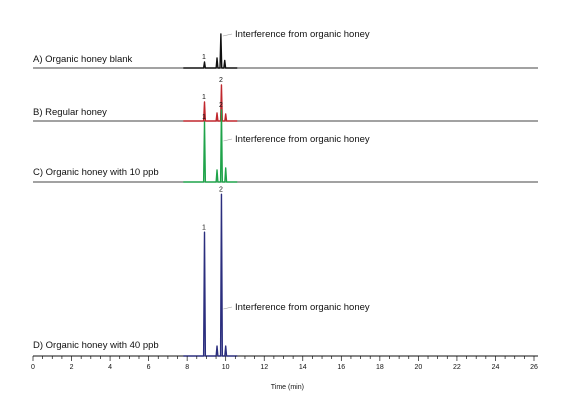  I want to click on x-tick-label: 2, so click(72, 367).